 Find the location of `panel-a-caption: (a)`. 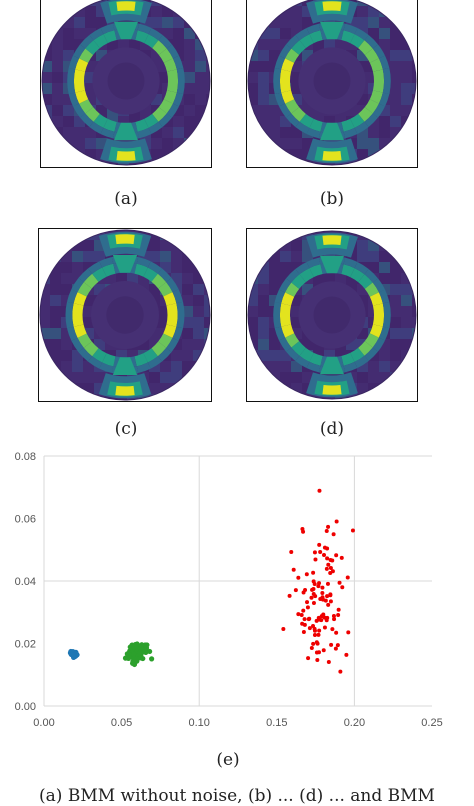

panel-a-caption: (a) is located at coordinates (126, 199).